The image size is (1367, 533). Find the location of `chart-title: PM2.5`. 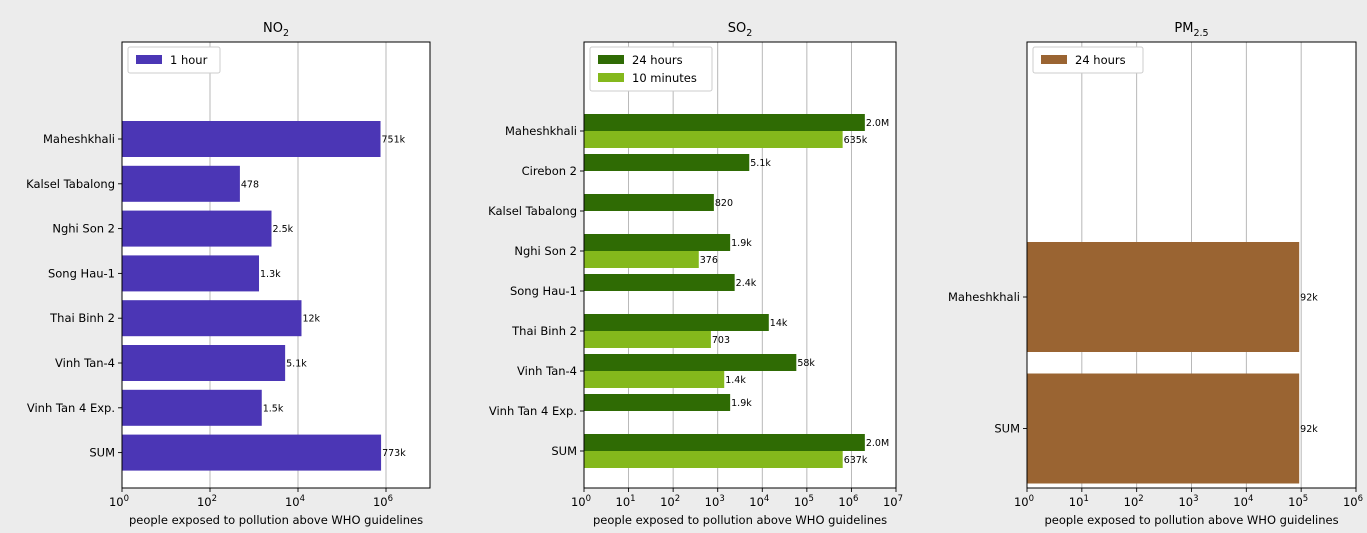

chart-title: PM2.5 is located at coordinates (1191, 30).